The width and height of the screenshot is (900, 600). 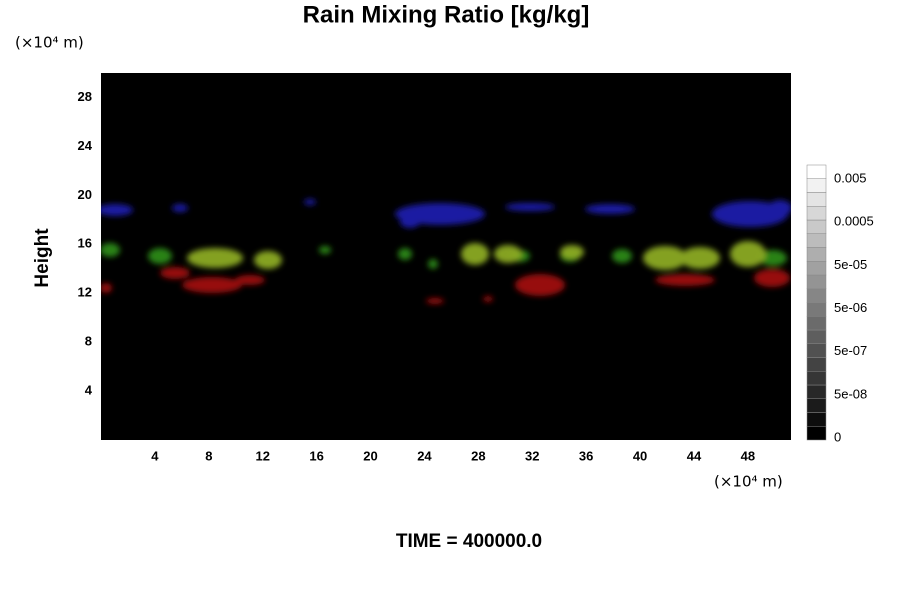 I want to click on chart-title: Rain Mixing Ratio [kg/kg], so click(x=446, y=14).